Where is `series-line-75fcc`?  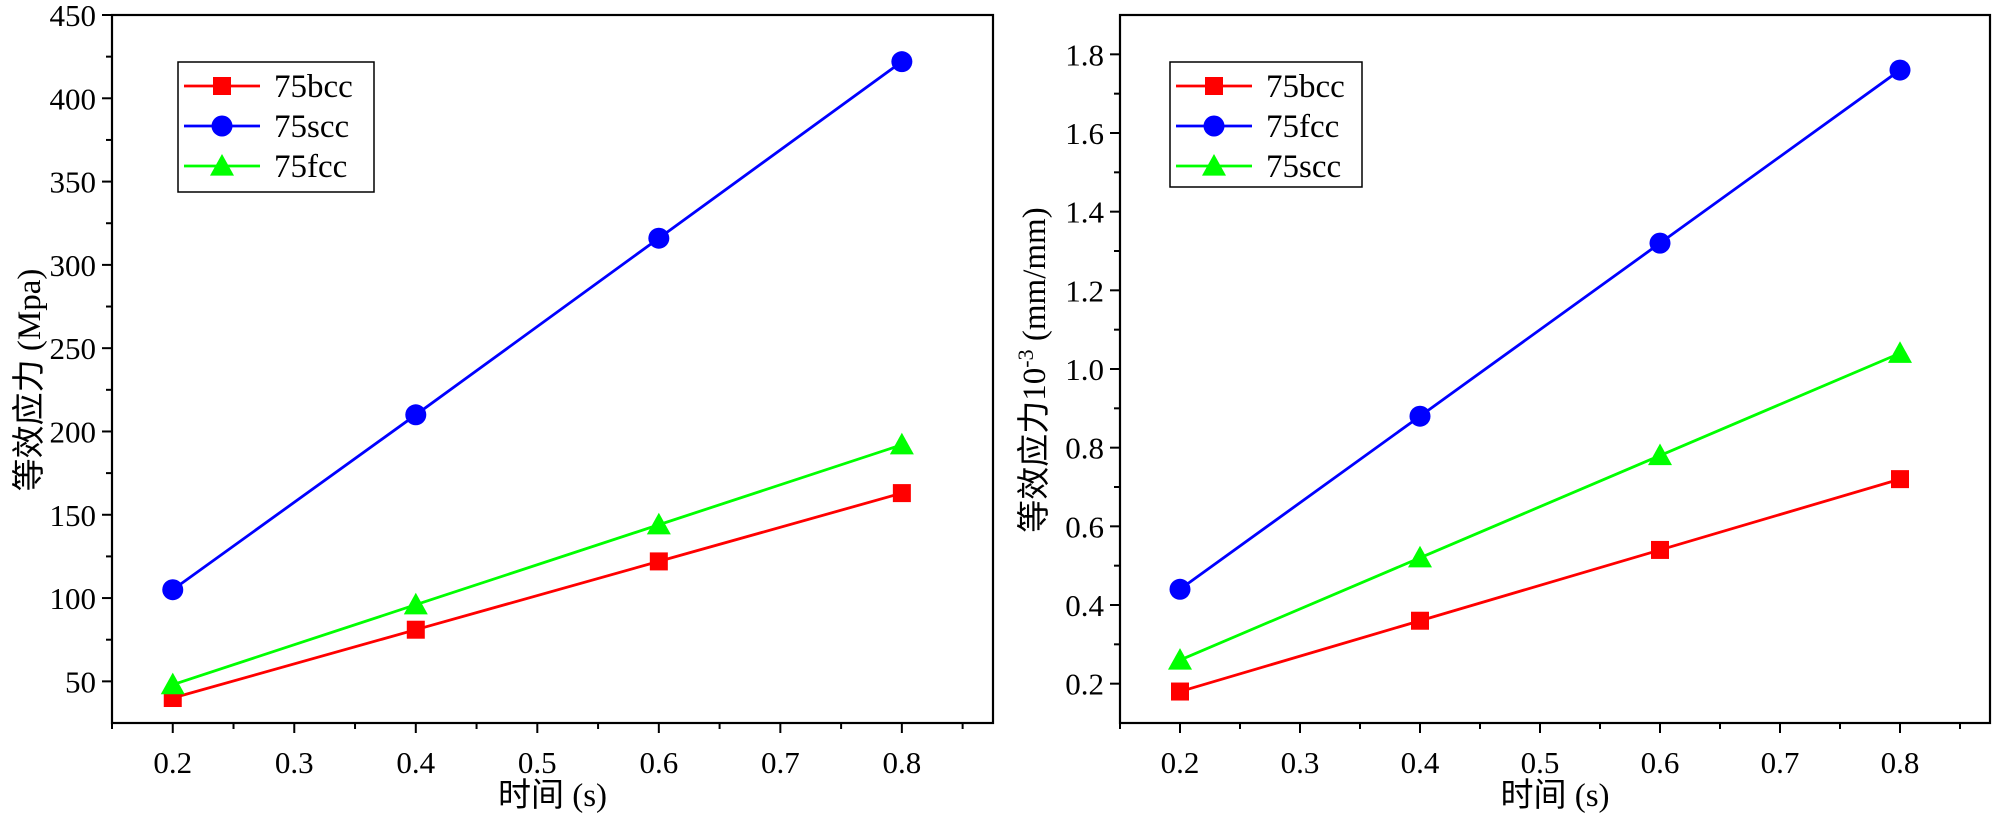
series-line-75fcc is located at coordinates (537, 565).